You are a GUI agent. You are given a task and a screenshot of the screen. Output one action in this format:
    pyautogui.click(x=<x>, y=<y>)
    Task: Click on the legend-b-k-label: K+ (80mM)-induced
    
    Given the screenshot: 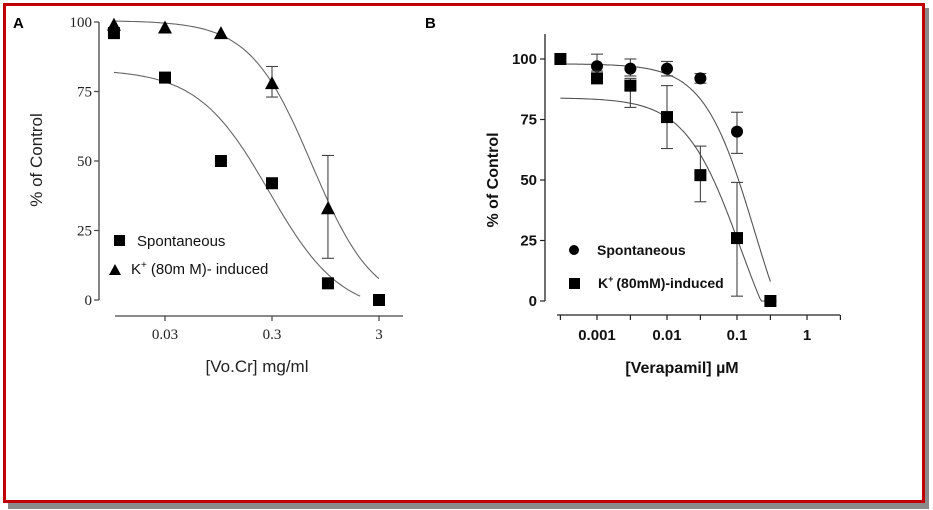 What is the action you would take?
    pyautogui.click(x=661, y=282)
    